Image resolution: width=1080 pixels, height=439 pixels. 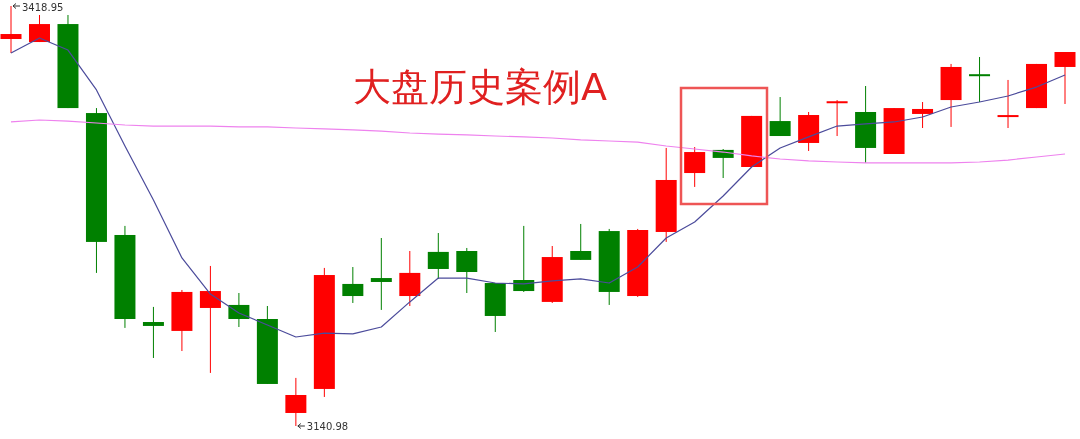 I want to click on annotation: 3418.95, so click(x=43, y=7).